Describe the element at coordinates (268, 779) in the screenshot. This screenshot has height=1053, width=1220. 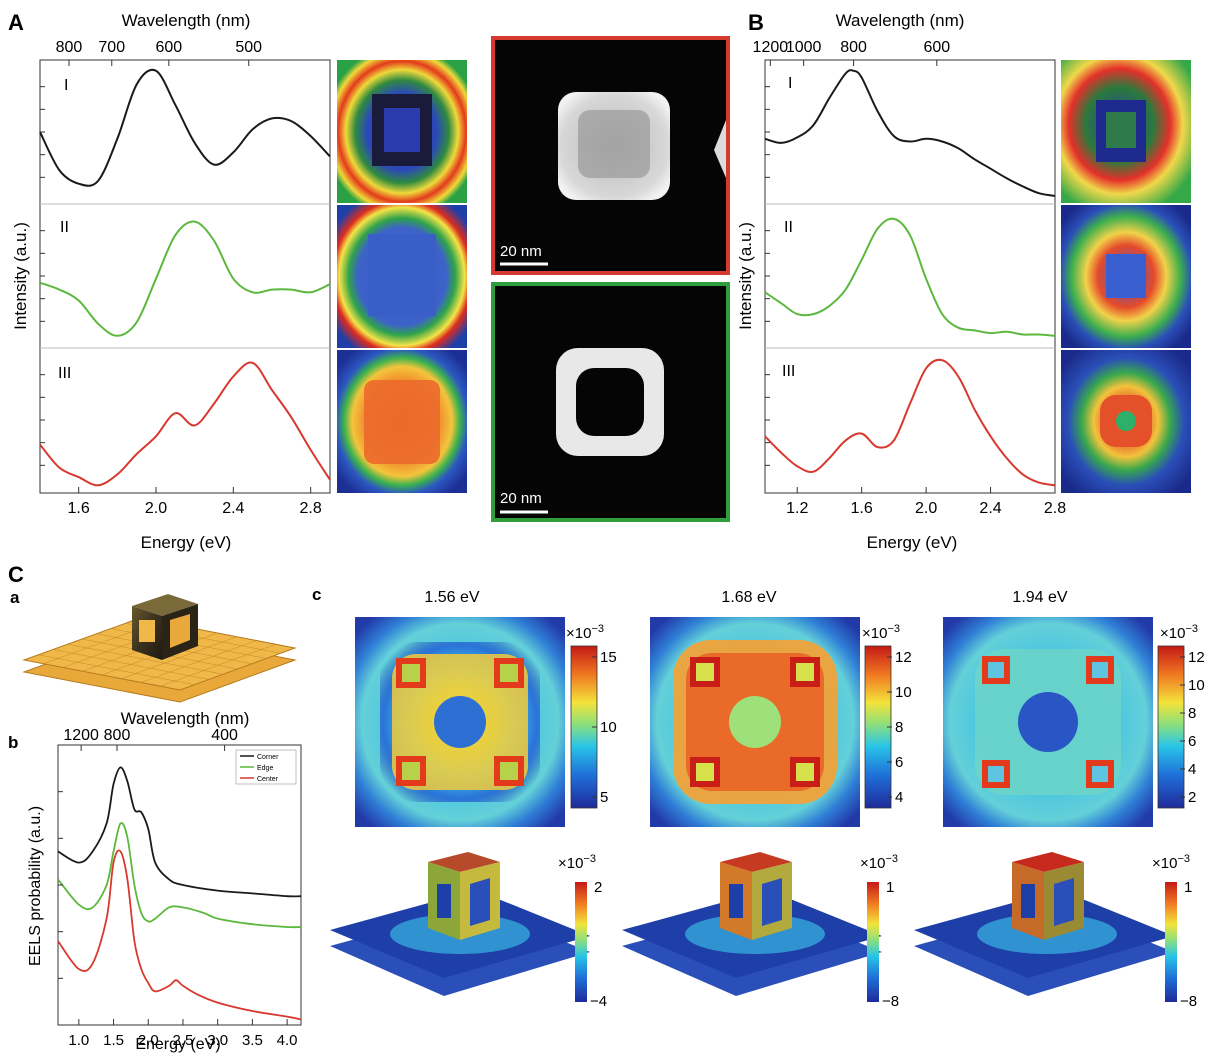
I see `legend-label-center: Center` at that location.